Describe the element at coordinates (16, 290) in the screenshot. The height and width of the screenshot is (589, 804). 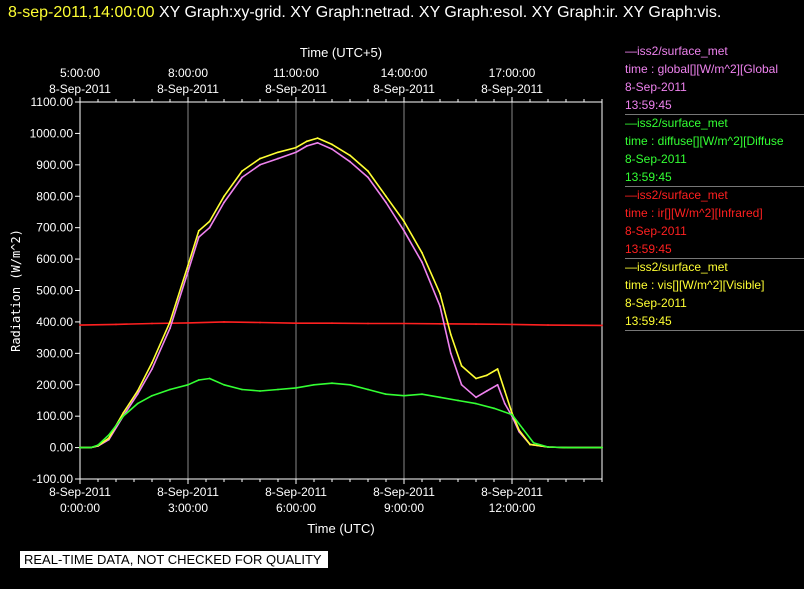
I see `y-axis-label: Radiation (W/m^2)` at that location.